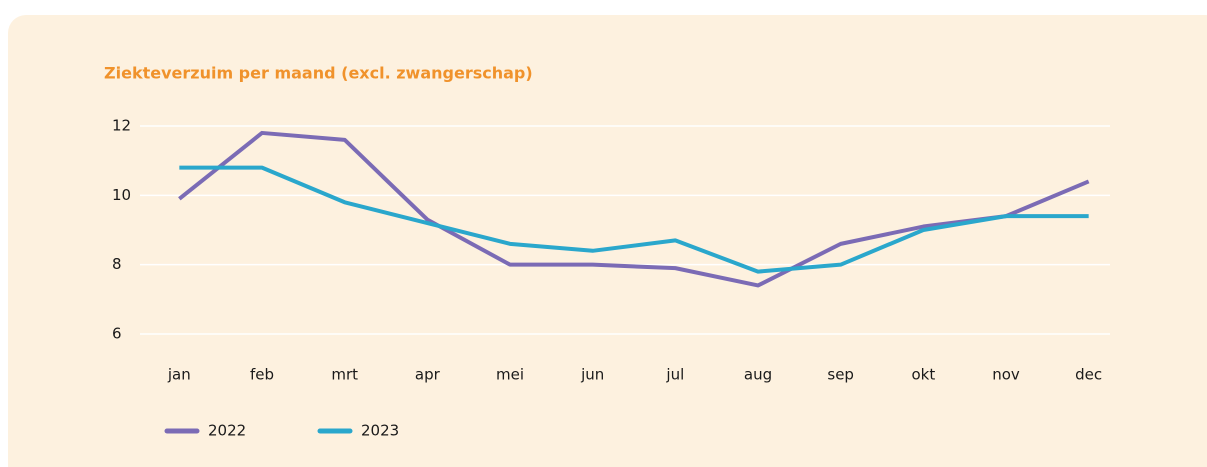 The image size is (1207, 467). What do you see at coordinates (592, 375) in the screenshot?
I see `x-tick-label: jun` at bounding box center [592, 375].